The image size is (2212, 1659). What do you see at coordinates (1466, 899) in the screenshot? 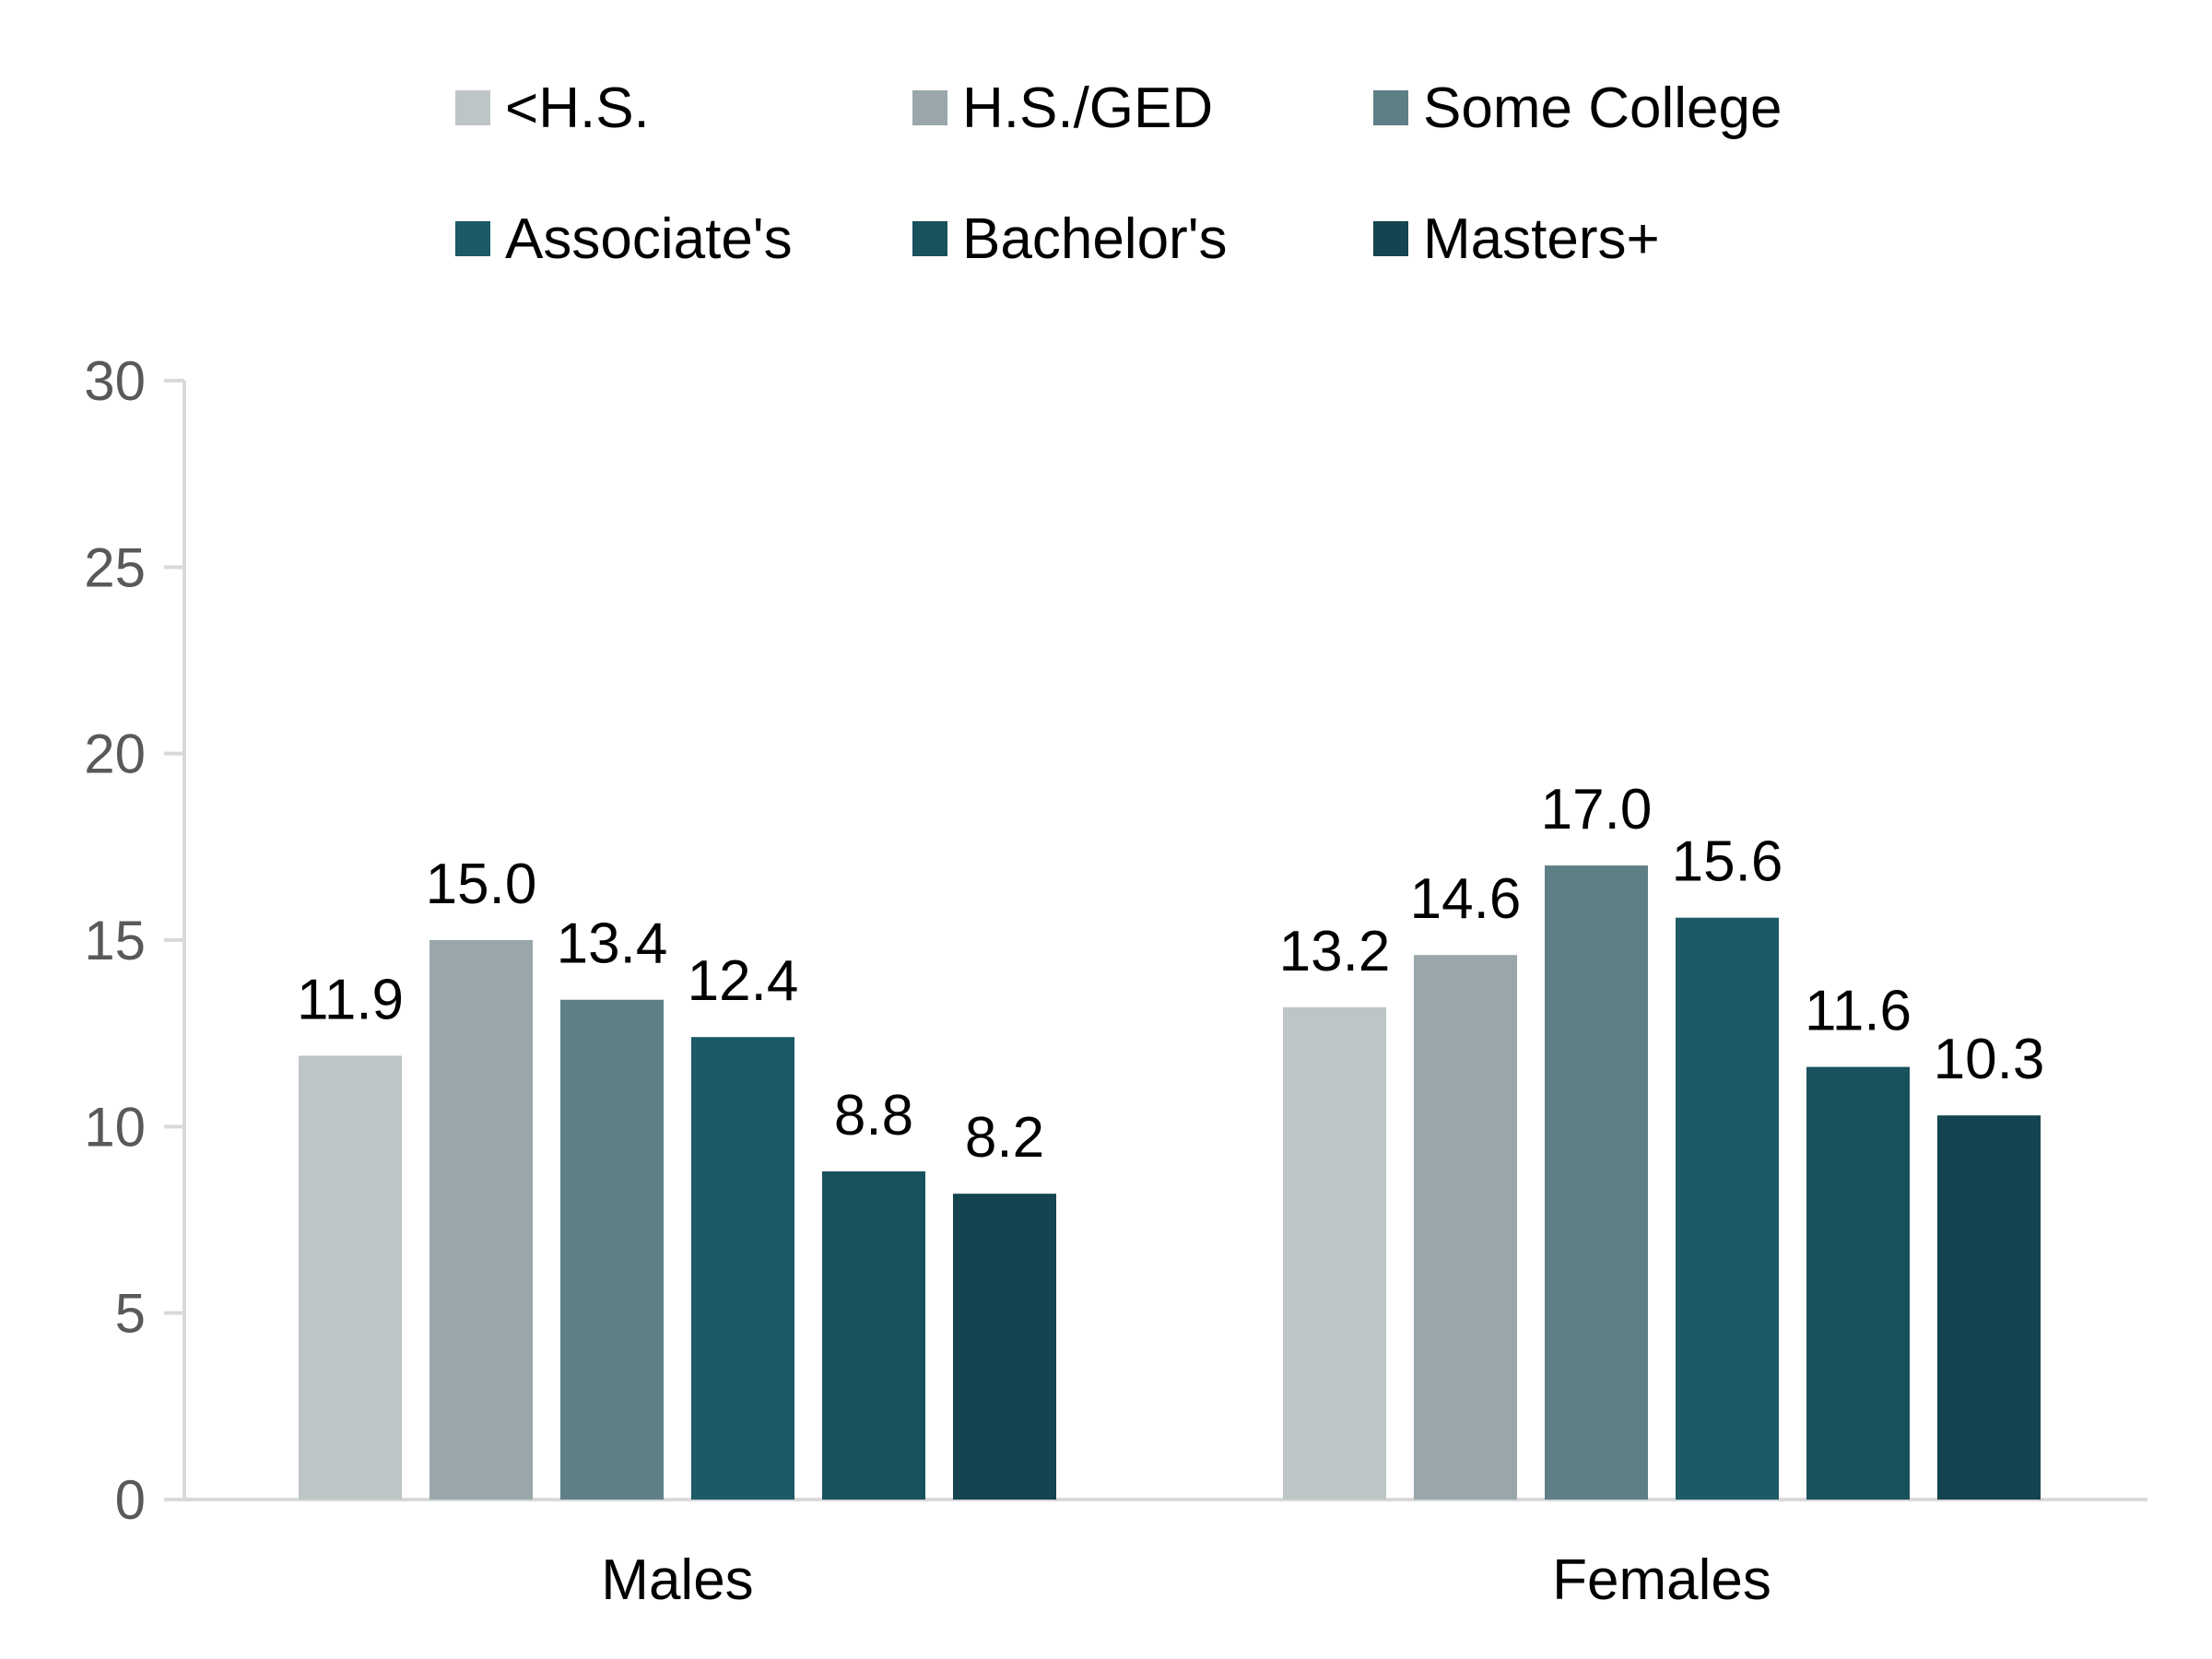
I see `data-label: 14.6` at bounding box center [1466, 899].